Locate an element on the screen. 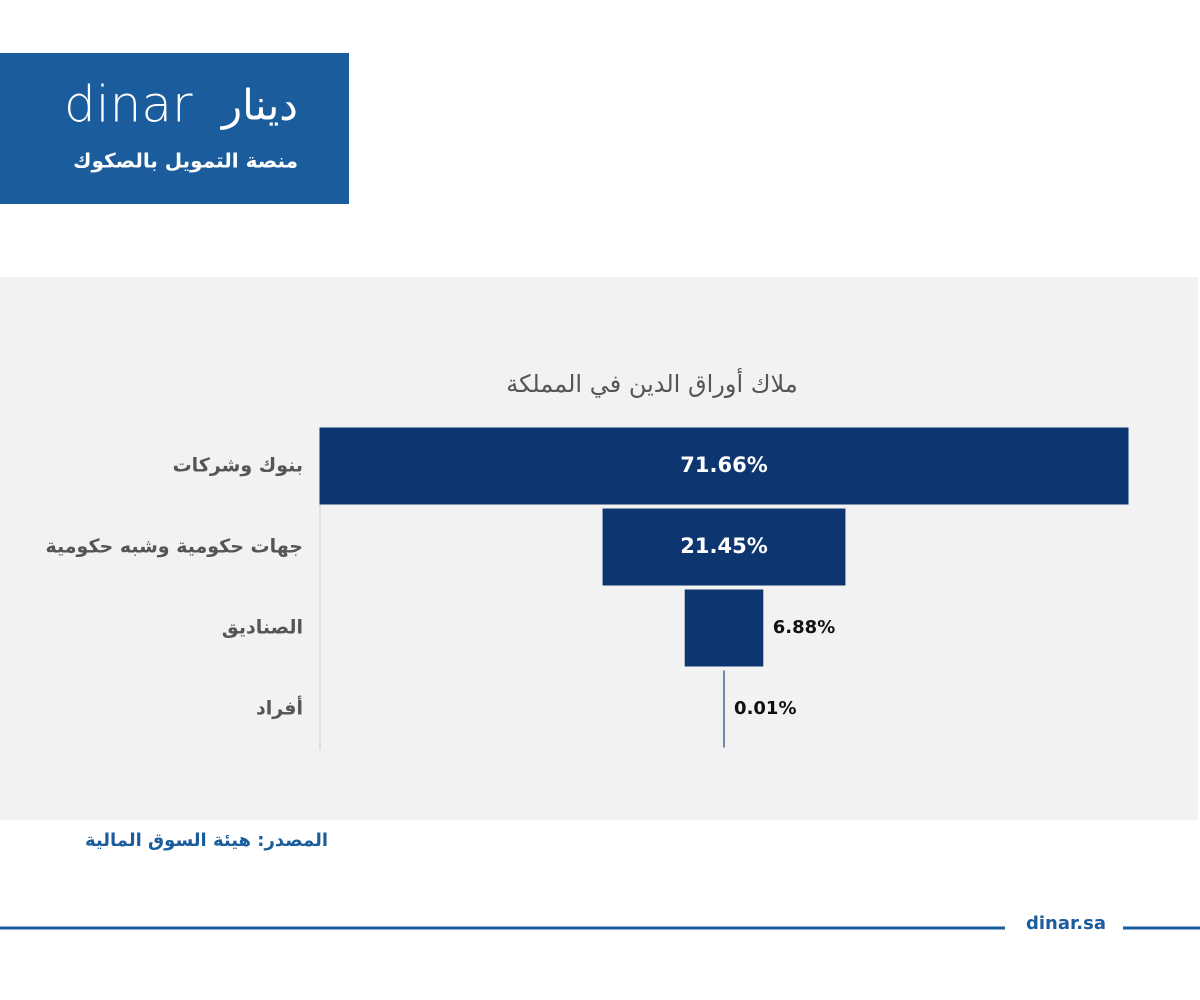 The height and width of the screenshot is (1000, 1200). category-label: أفراد is located at coordinates (279, 708).